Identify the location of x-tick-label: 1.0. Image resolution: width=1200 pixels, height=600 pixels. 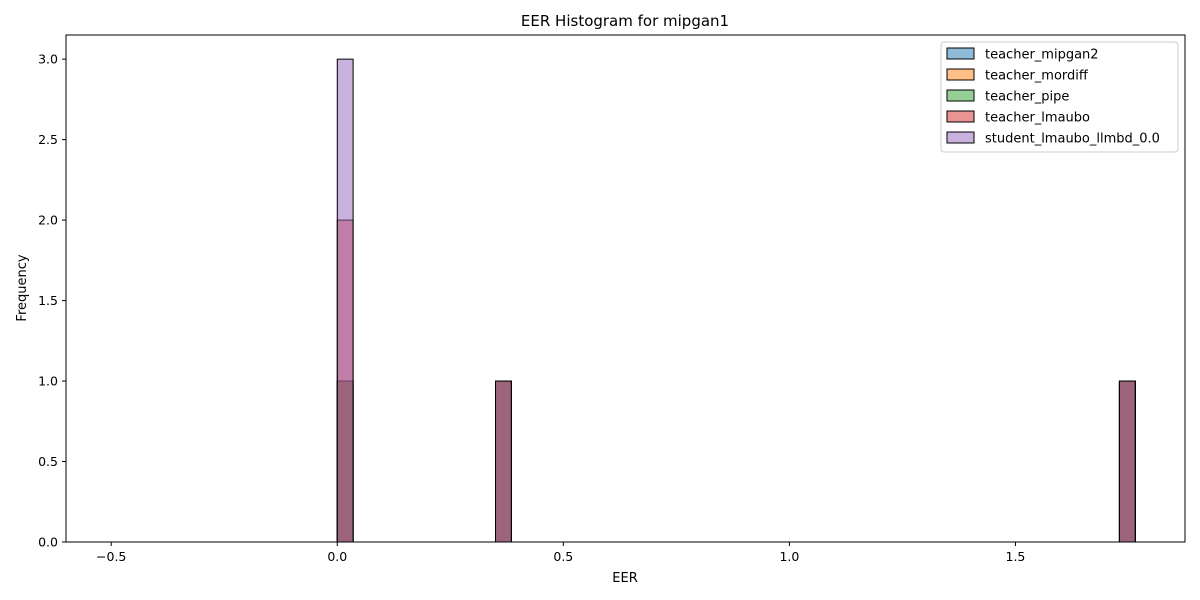
(789, 556).